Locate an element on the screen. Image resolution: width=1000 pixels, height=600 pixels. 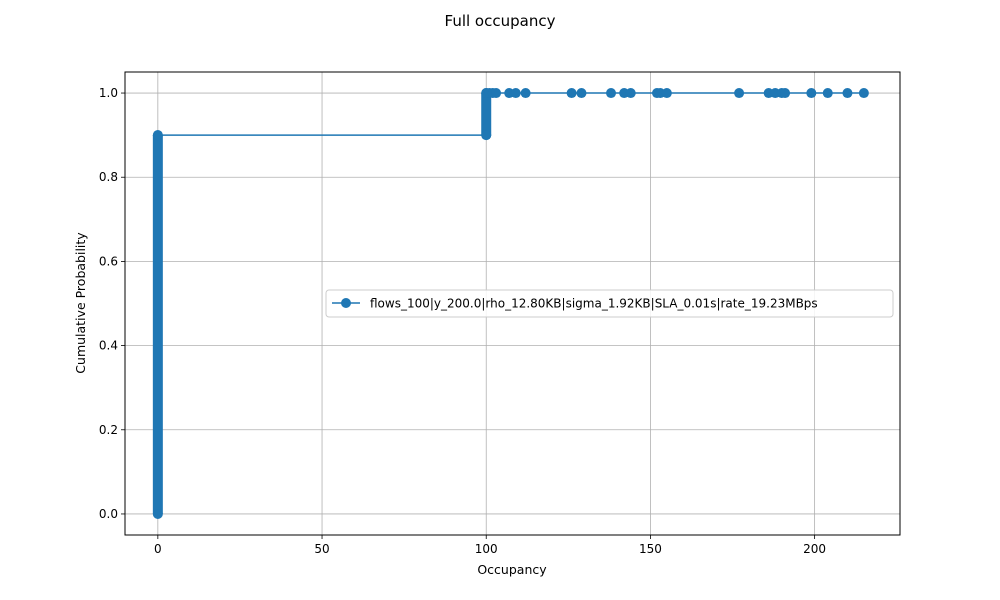
chart-title: Full occupancy is located at coordinates (500, 21).